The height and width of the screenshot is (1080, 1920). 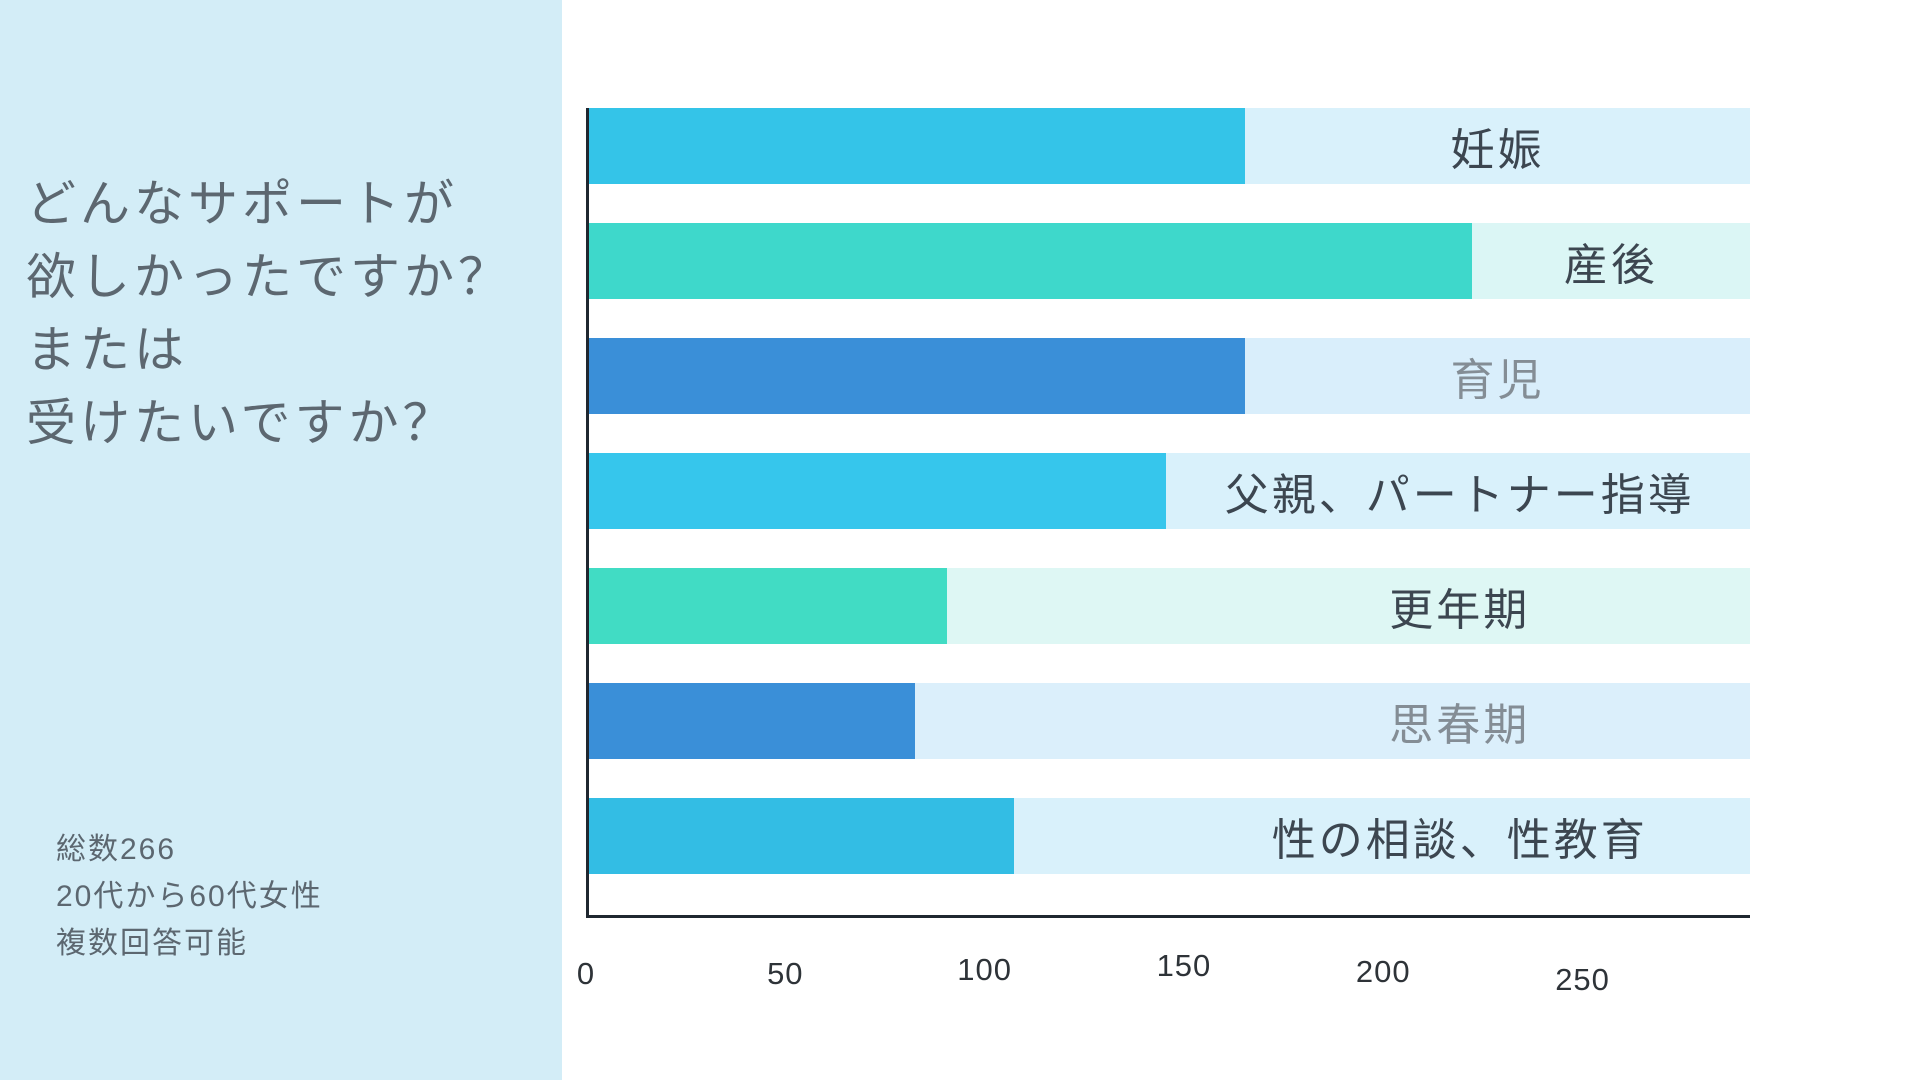 I want to click on page-title: どんなサポートが 欲しかったですか？ または 受けたいですか？, so click(x=269, y=314).